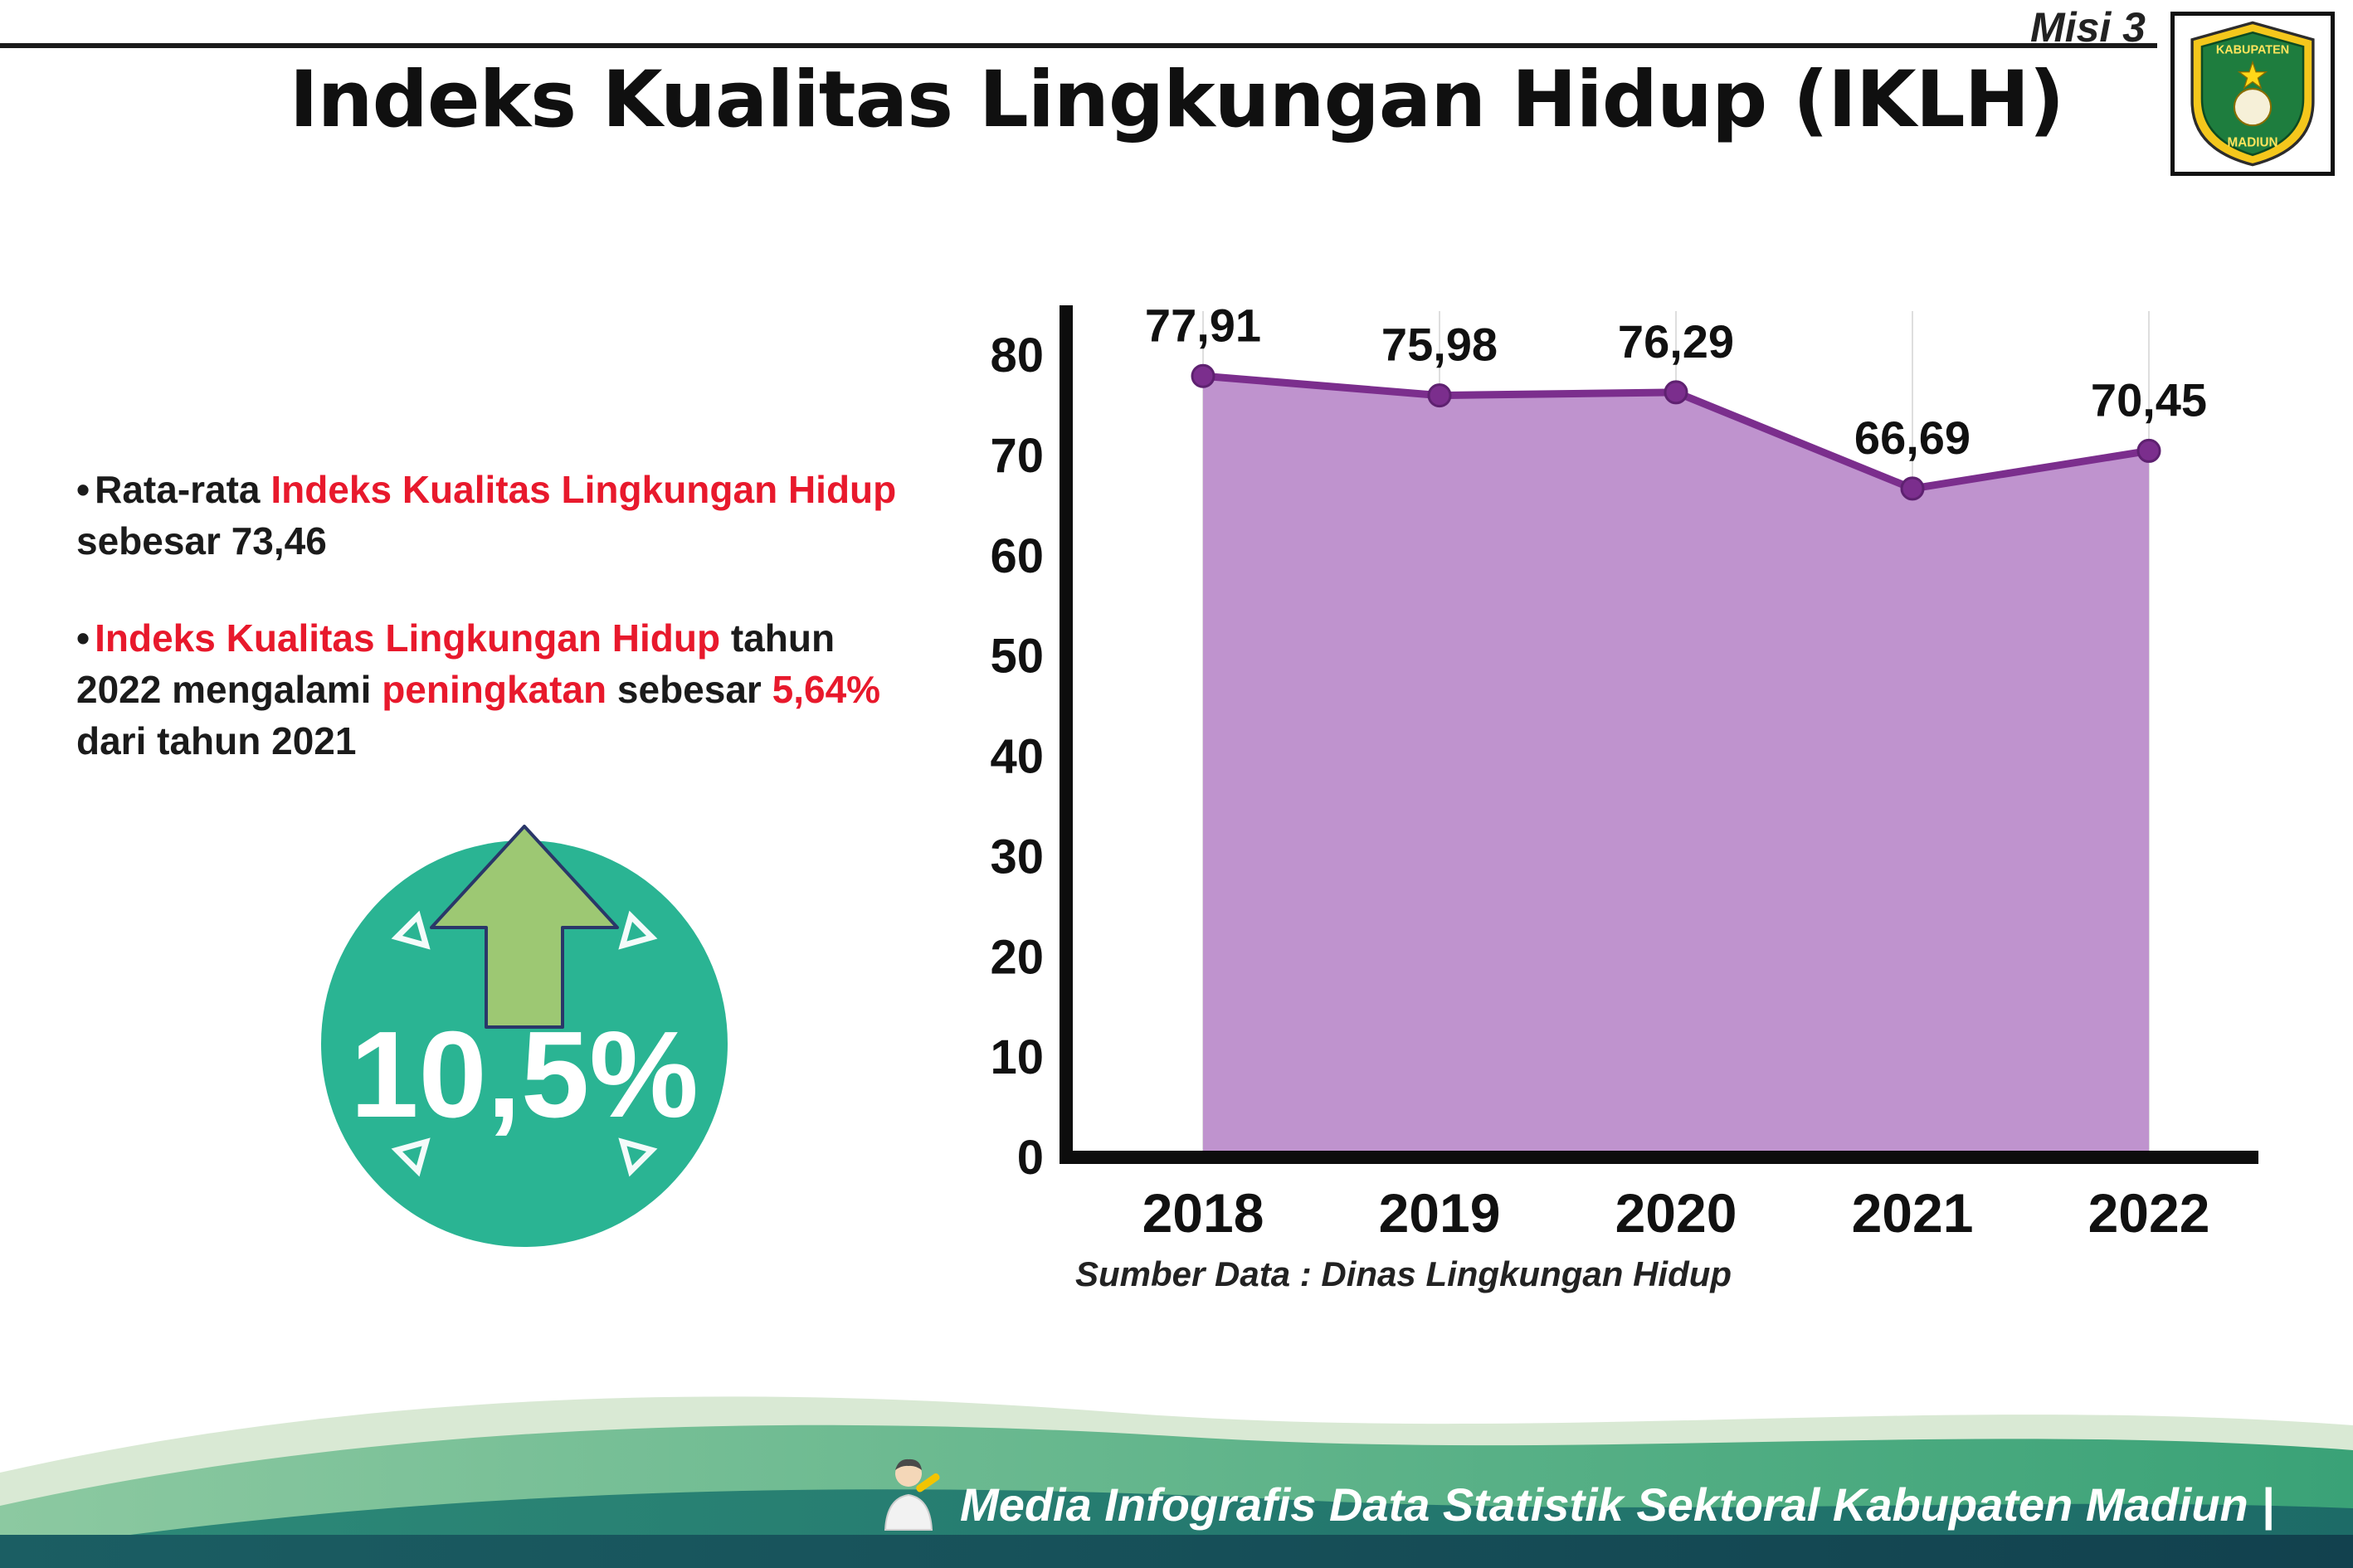  I want to click on text-segment: sebesar 73,46, so click(201, 540).